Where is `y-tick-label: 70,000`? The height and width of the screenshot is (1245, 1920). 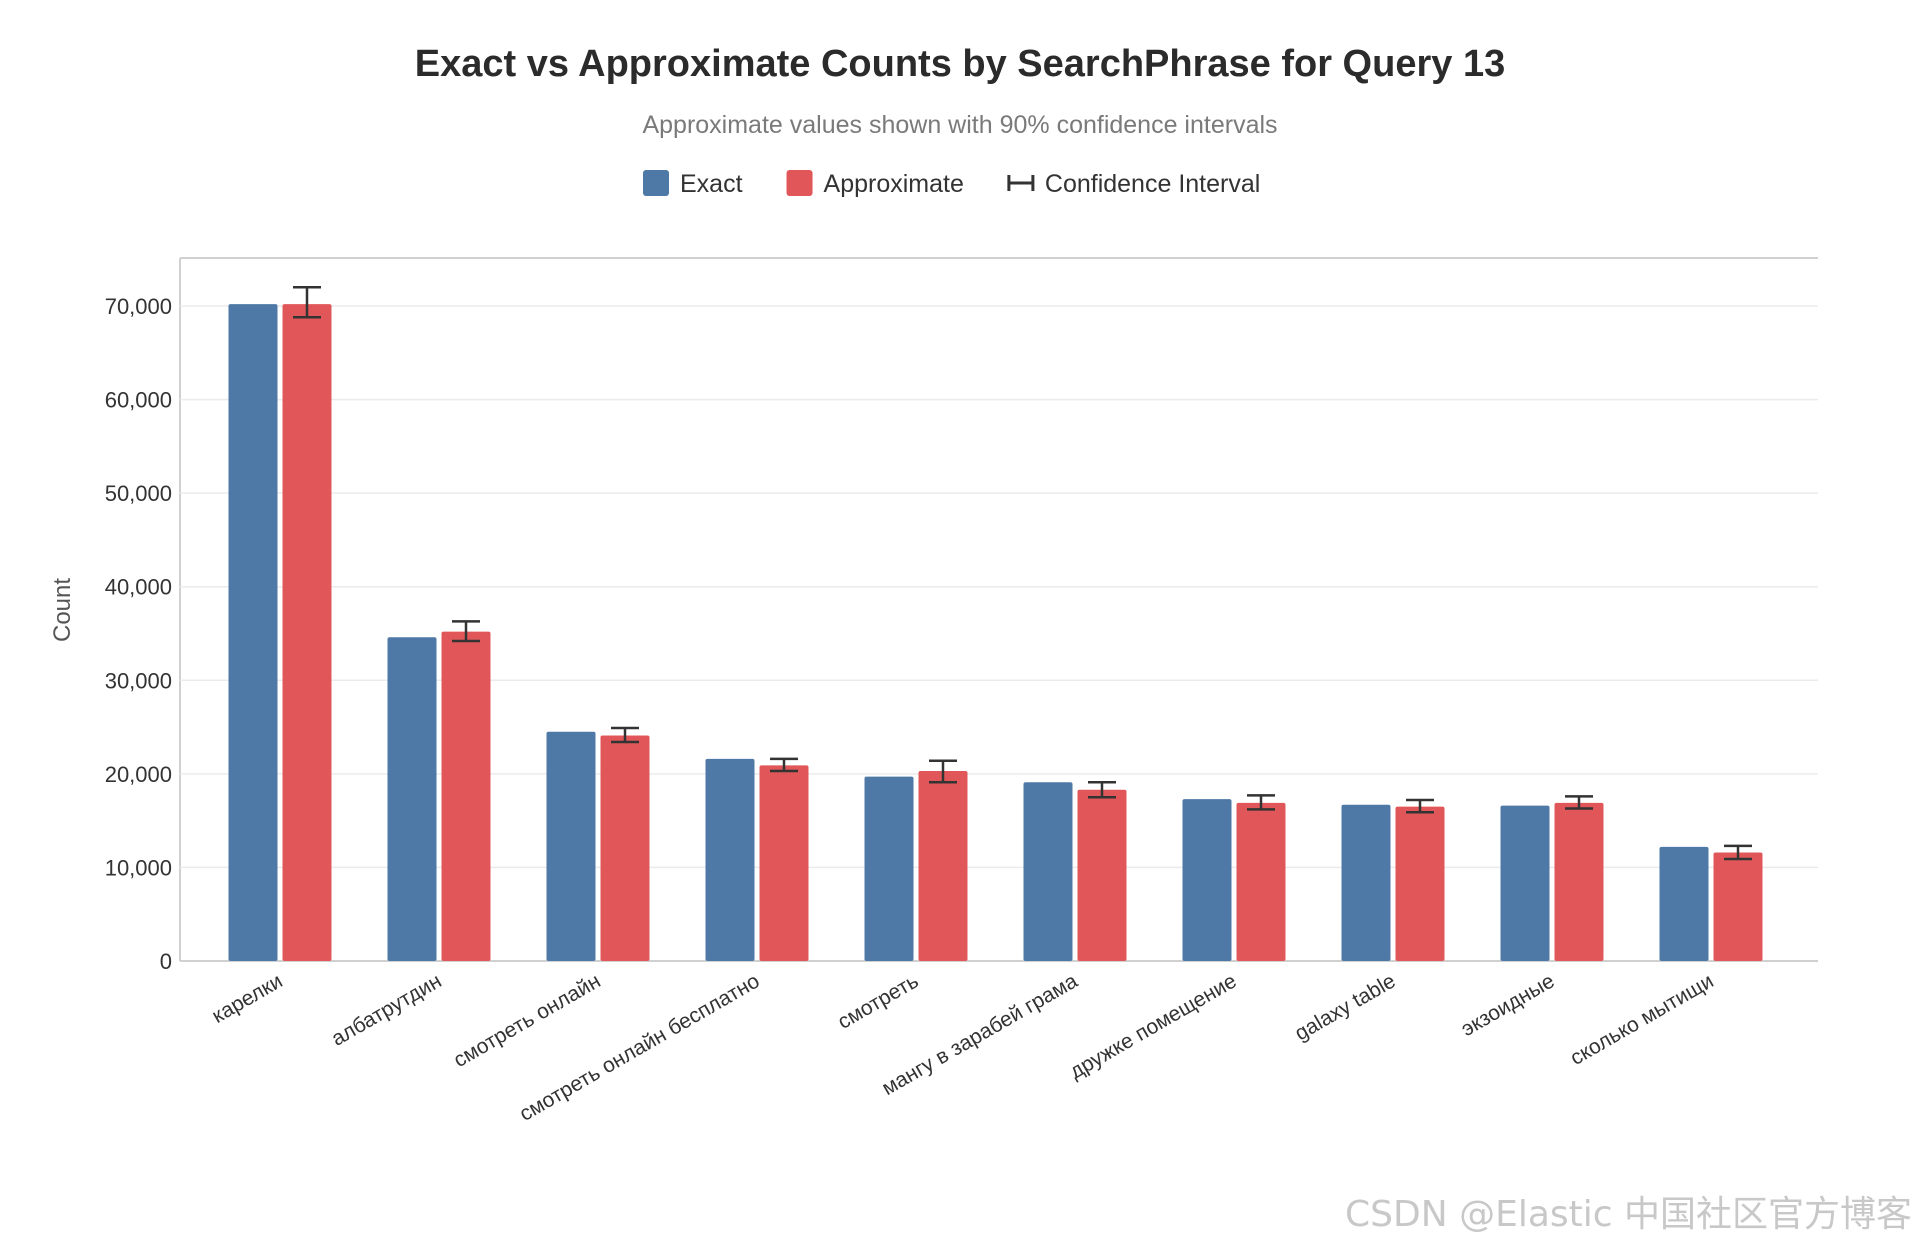
y-tick-label: 70,000 is located at coordinates (138, 306).